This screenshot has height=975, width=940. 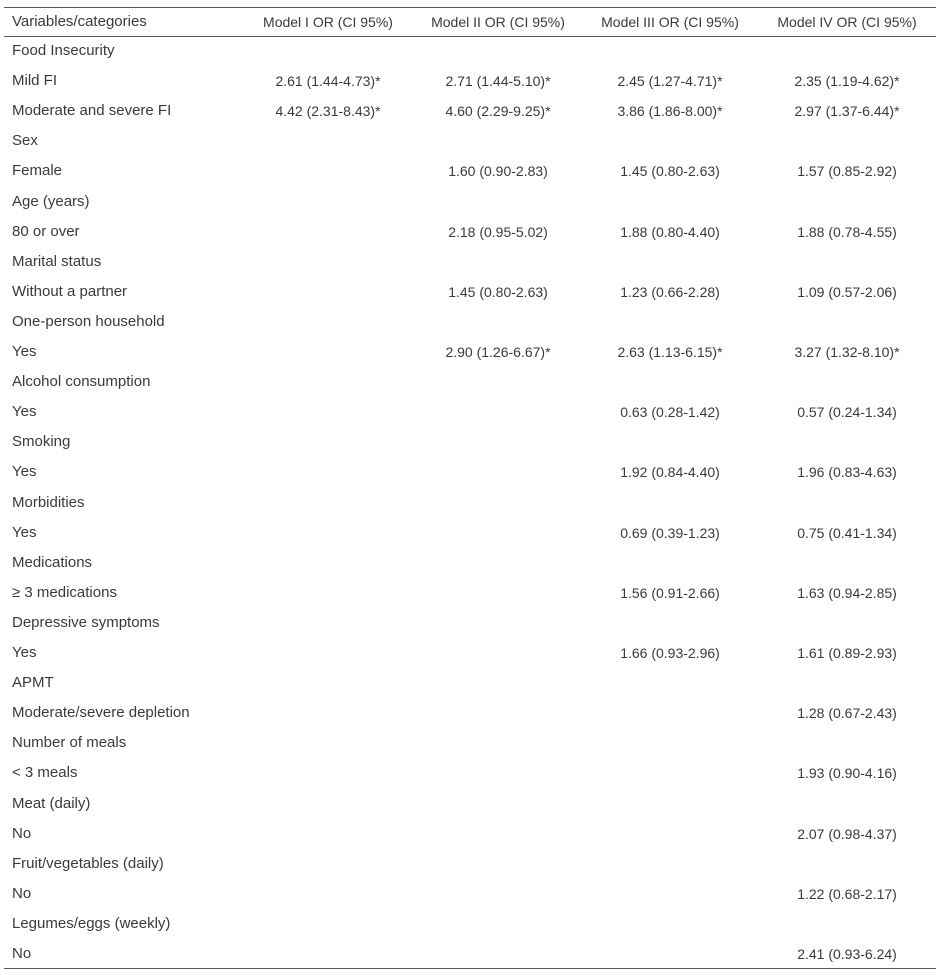 I want to click on row-label: One-person household, so click(x=88, y=321).